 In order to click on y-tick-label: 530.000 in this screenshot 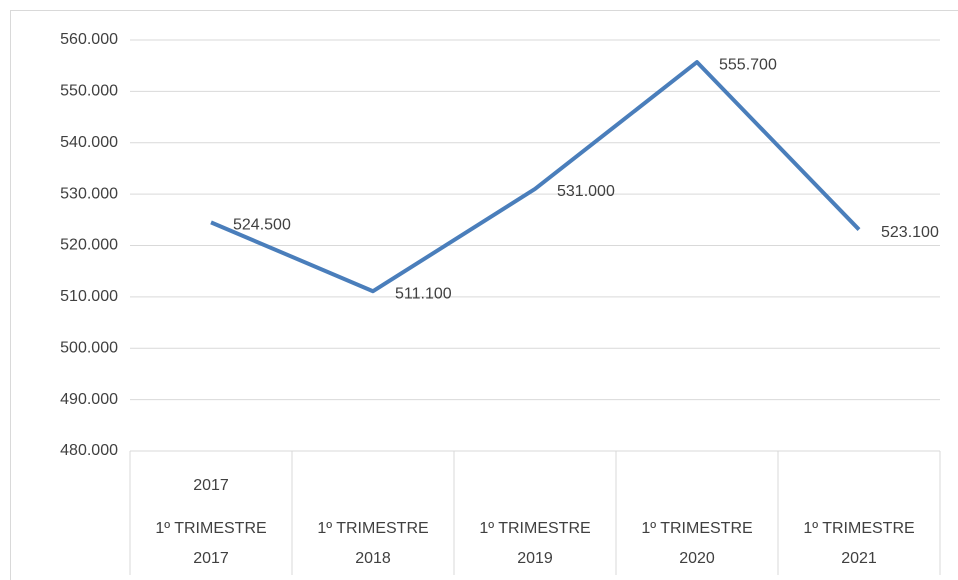, I will do `click(89, 193)`.